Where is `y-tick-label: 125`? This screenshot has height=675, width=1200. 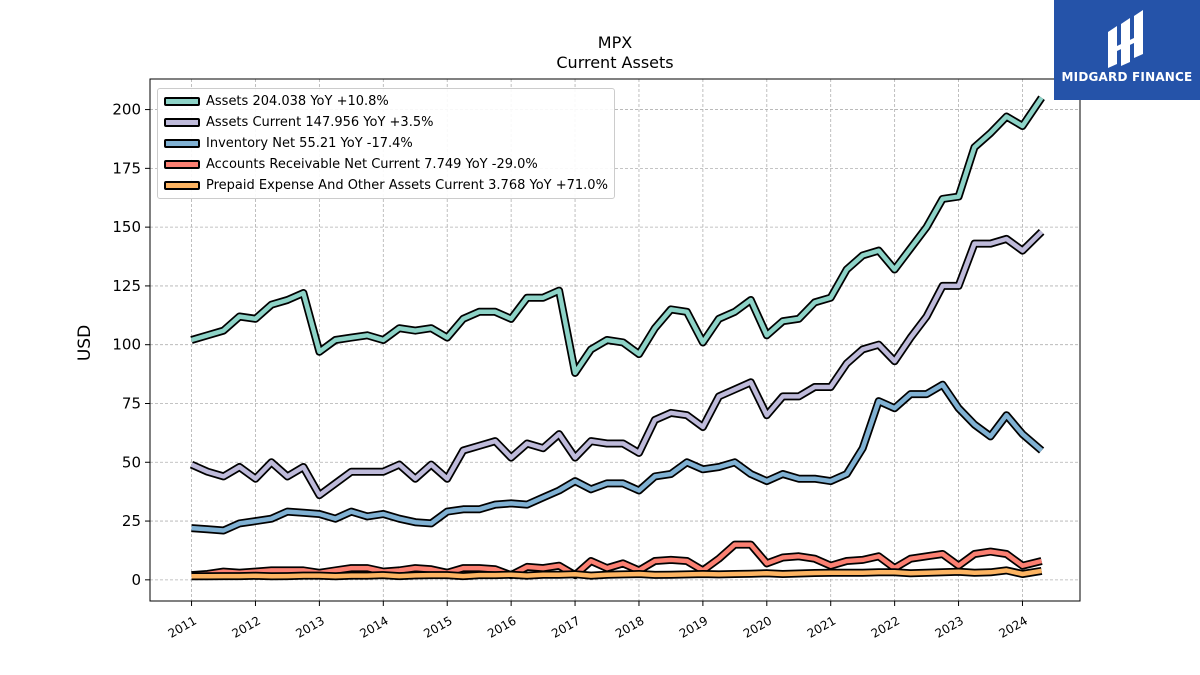
y-tick-label: 125 is located at coordinates (126, 286).